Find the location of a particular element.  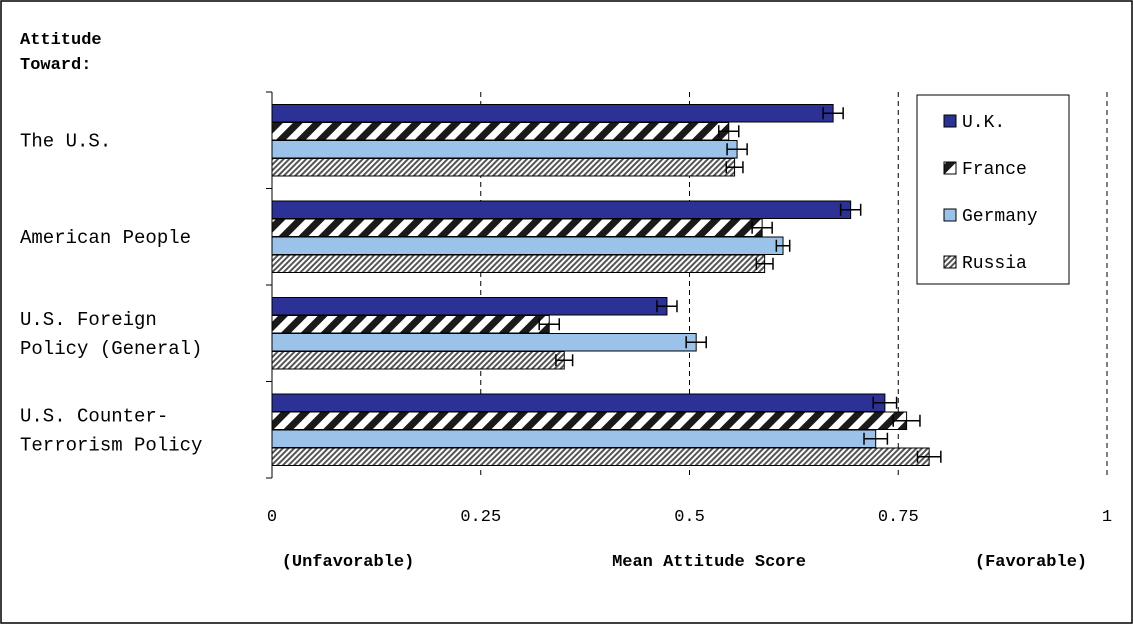

legend-box is located at coordinates (993, 189).